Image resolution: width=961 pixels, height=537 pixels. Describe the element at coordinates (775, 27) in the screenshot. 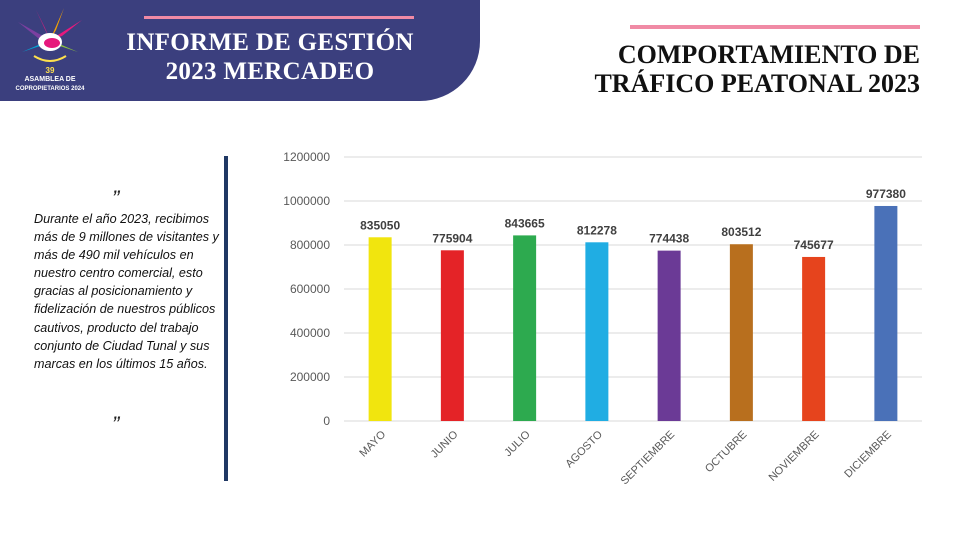

I see `title-accent-line` at that location.